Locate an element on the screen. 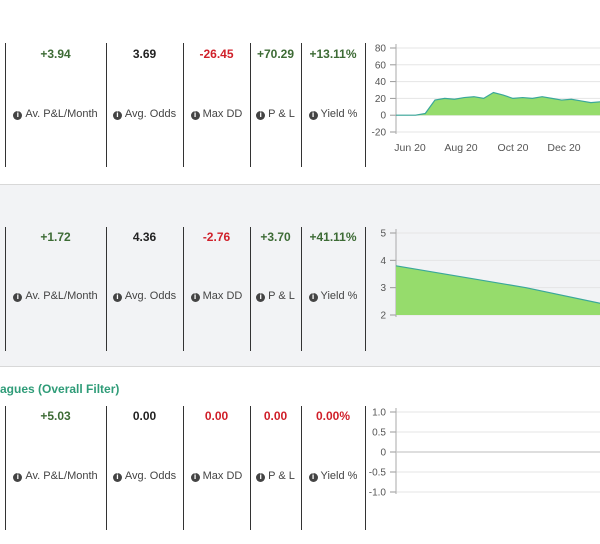 This screenshot has height=544, width=600. y-tick-label: 2 is located at coordinates (383, 316).